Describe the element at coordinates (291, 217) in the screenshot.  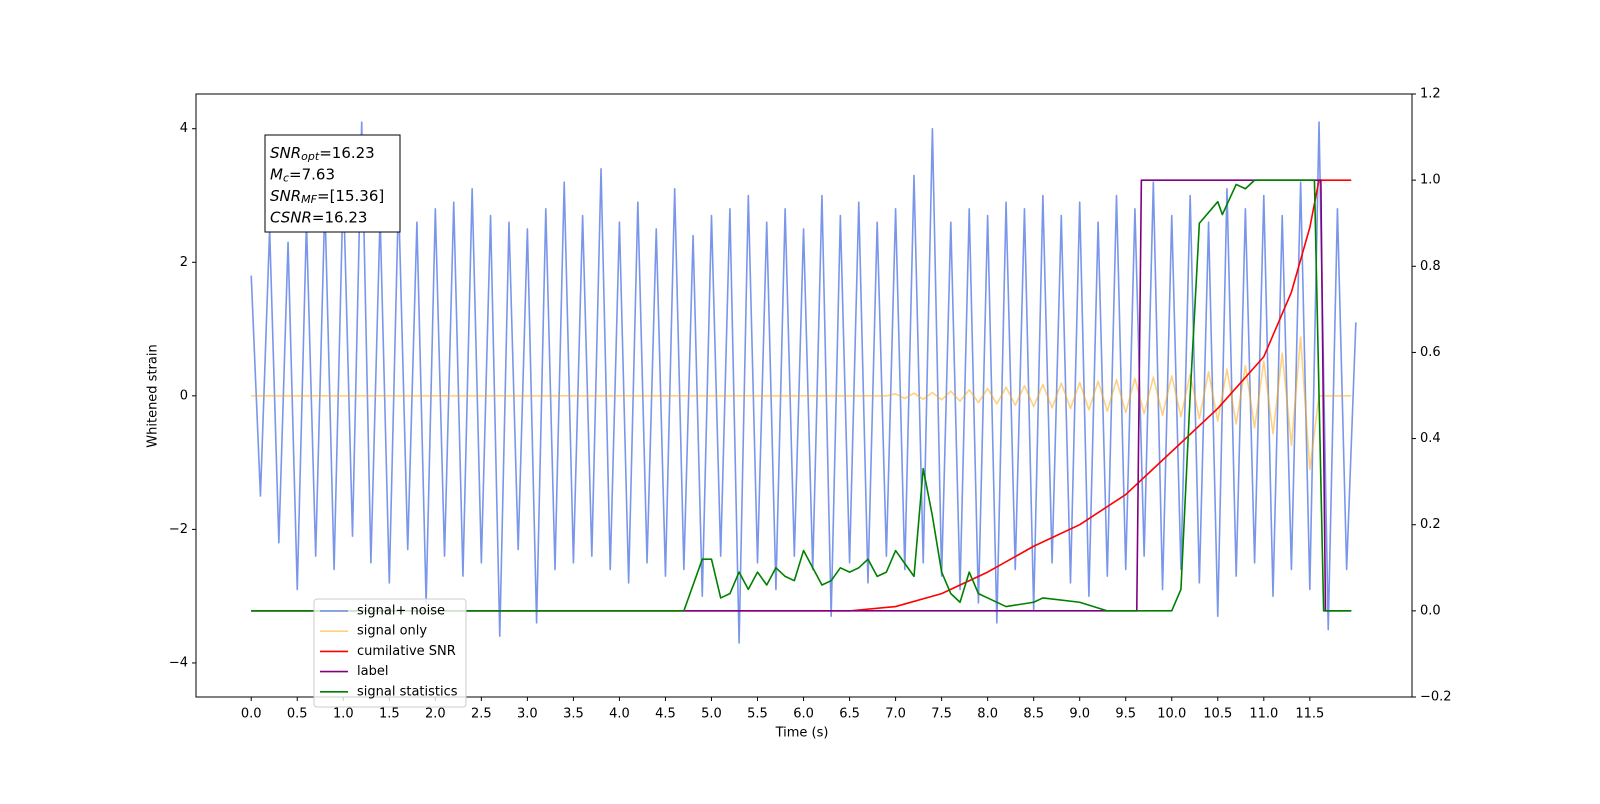
I see `annotation-main: CSNR` at that location.